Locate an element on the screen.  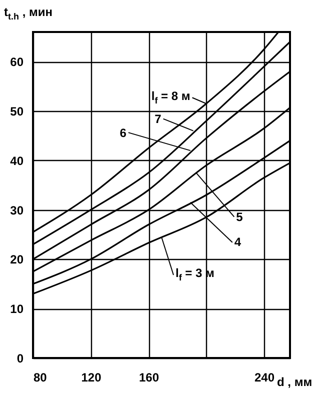
x-tick-label: 160 is located at coordinates (149, 377).